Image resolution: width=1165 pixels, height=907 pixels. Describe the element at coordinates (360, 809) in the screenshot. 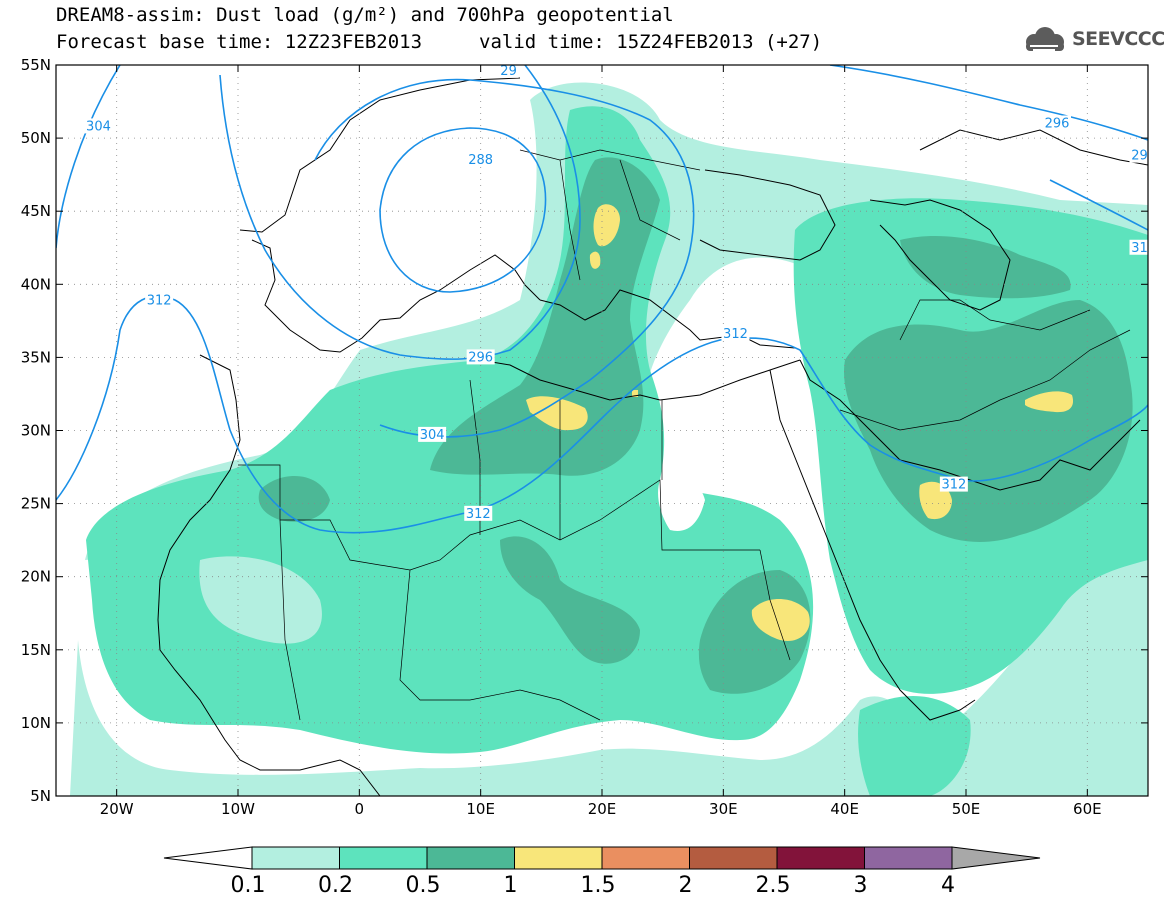

I see `lon-label: 0` at that location.